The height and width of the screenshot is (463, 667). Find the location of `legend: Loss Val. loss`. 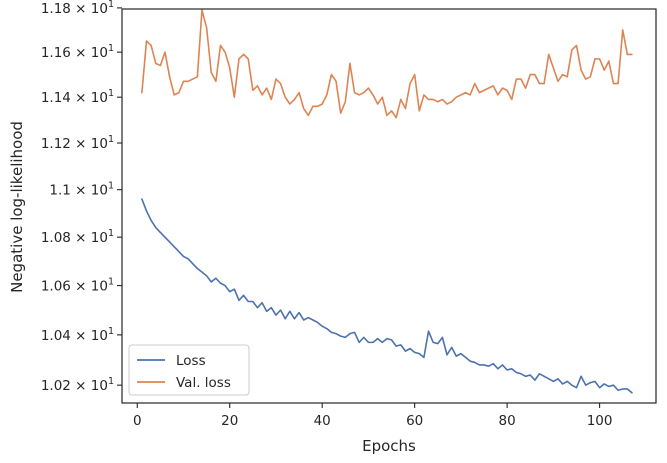

legend: Loss Val. loss is located at coordinates (189, 370).